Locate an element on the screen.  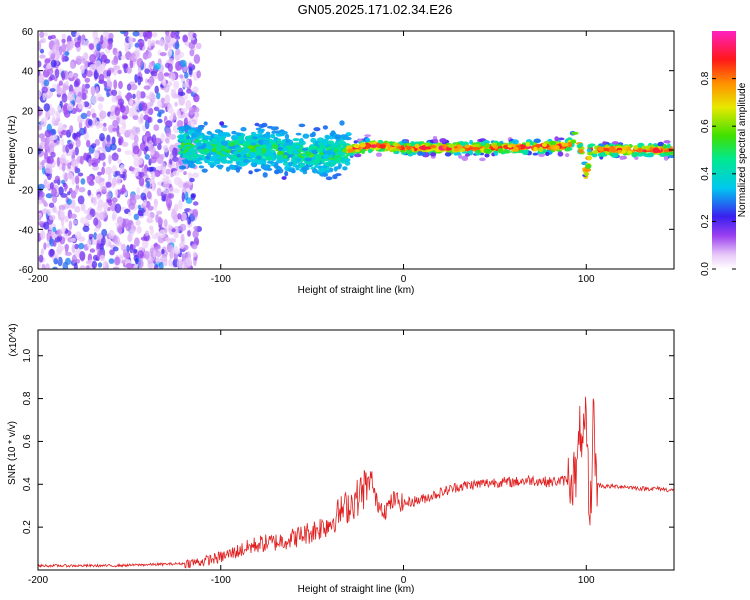
figure-title: GN05.2025.171.02.34.E26 is located at coordinates (375, 9).